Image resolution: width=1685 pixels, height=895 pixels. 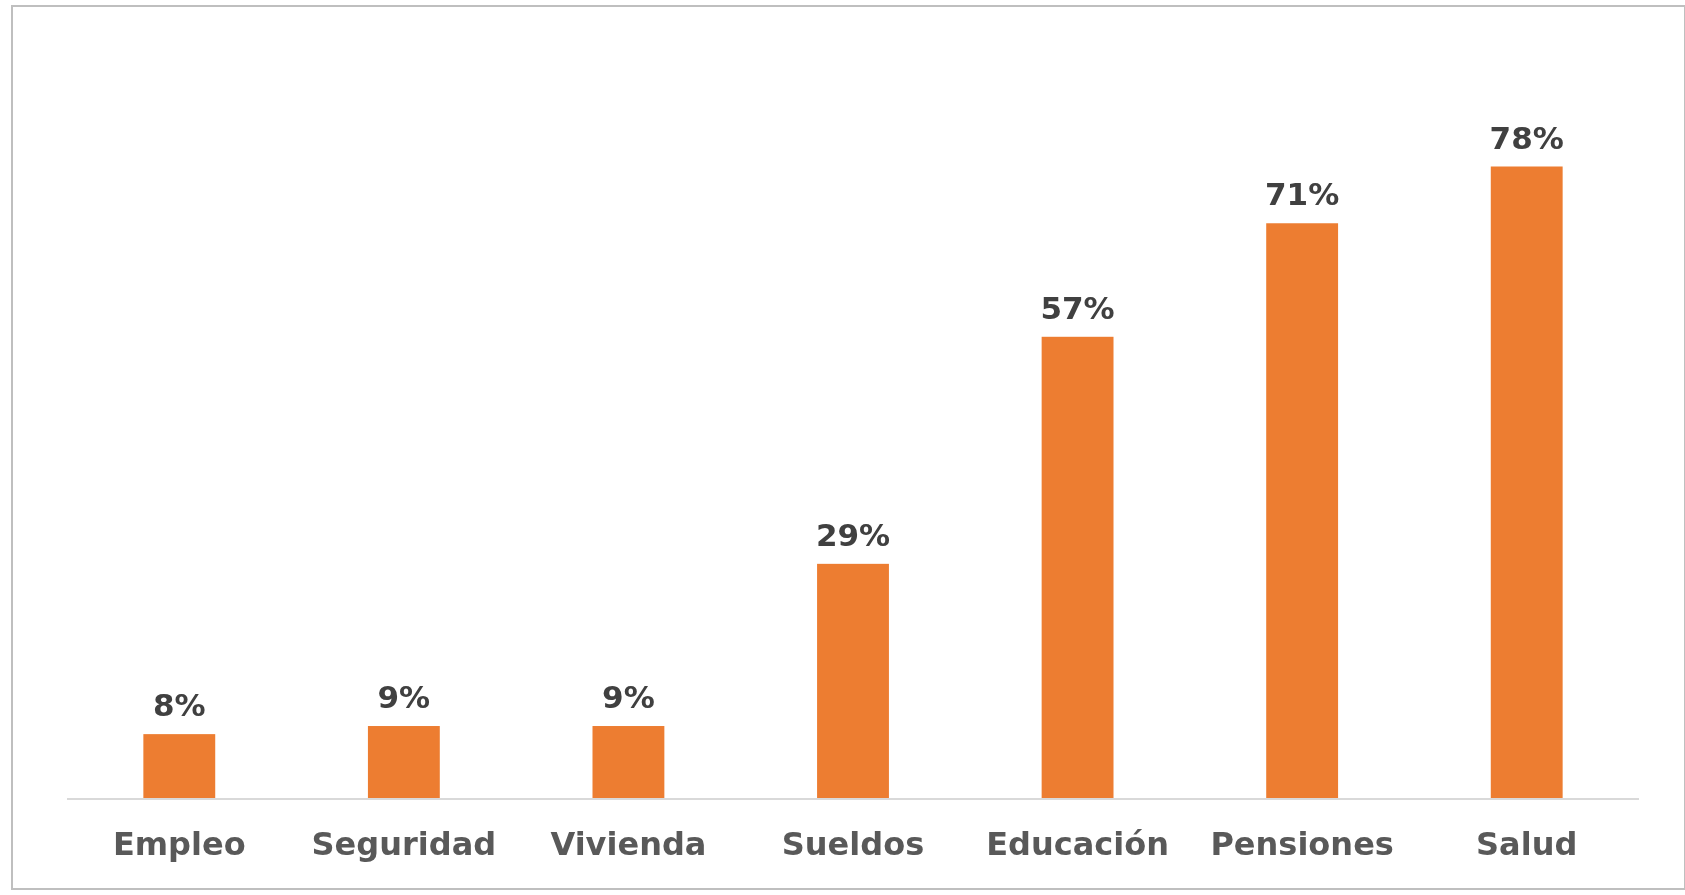 What do you see at coordinates (1302, 194) in the screenshot?
I see `data-label: 71%` at bounding box center [1302, 194].